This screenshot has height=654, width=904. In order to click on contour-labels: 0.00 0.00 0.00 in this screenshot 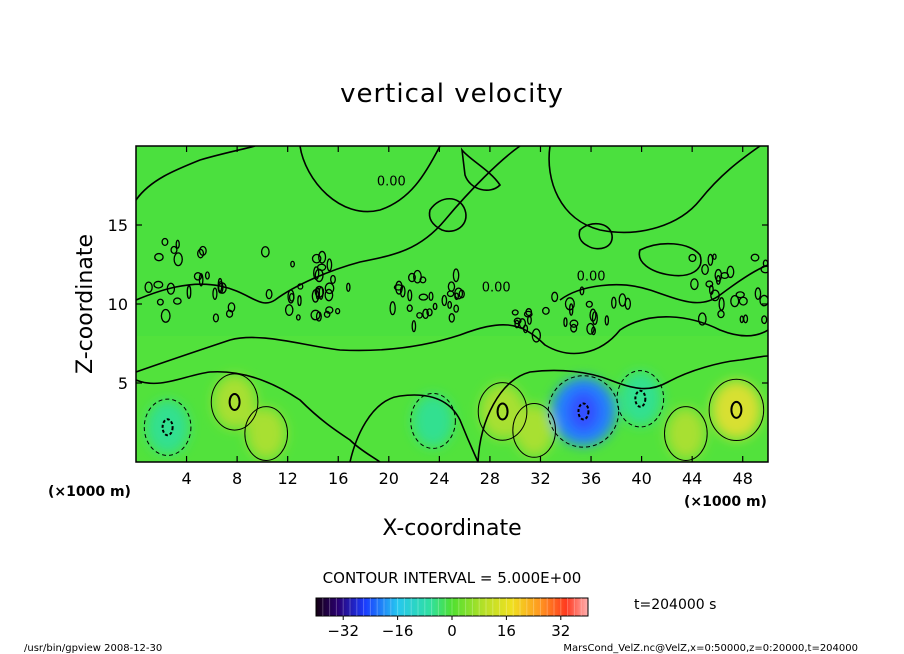, I will do `click(491, 235)`.